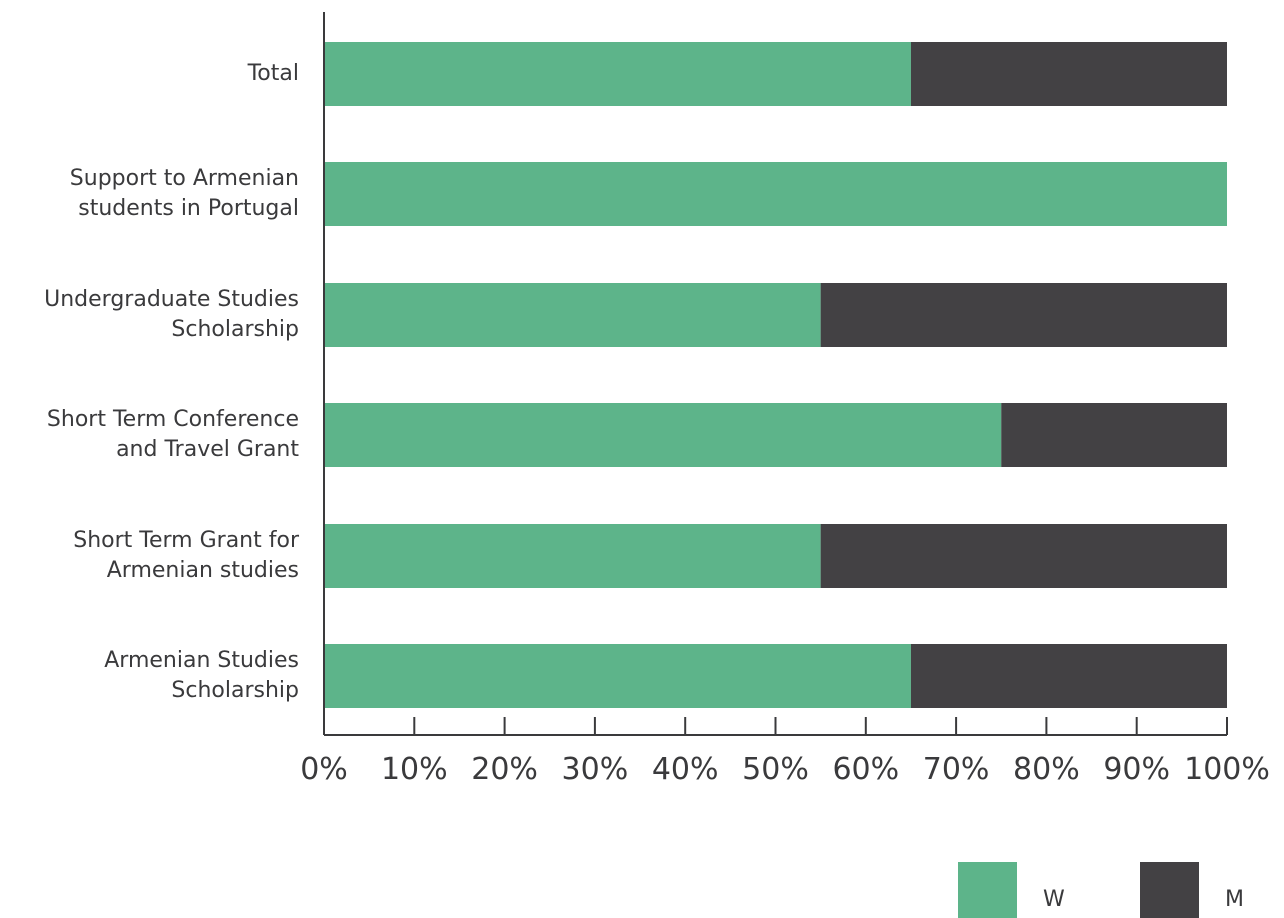 The width and height of the screenshot is (1284, 918). Describe the element at coordinates (1227, 769) in the screenshot. I see `x-tick-label-10: 100%` at that location.